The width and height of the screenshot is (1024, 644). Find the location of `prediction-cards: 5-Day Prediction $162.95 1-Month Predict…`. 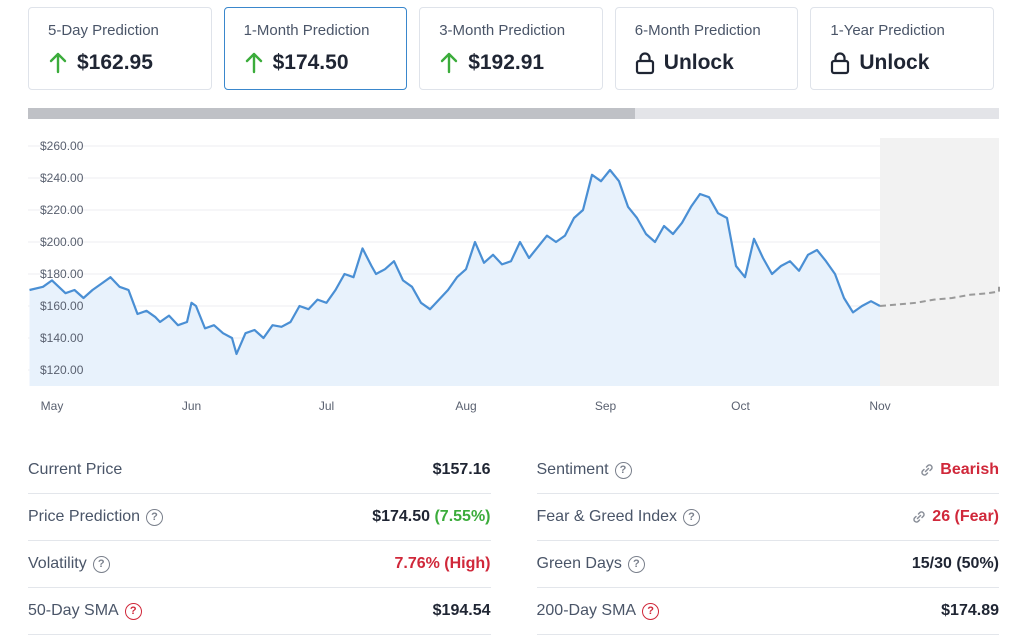

prediction-cards: 5-Day Prediction $162.95 1-Month Predict… is located at coordinates (511, 48).